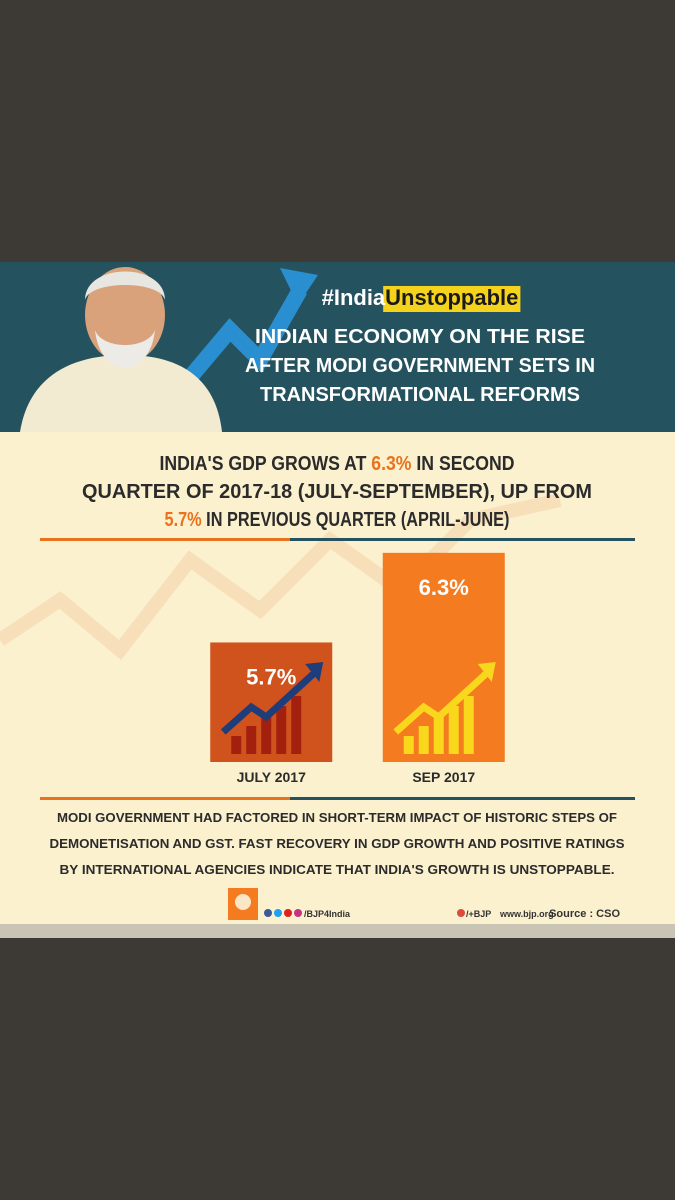 The width and height of the screenshot is (675, 1200). What do you see at coordinates (584, 914) in the screenshot?
I see `source: Source : CSO` at bounding box center [584, 914].